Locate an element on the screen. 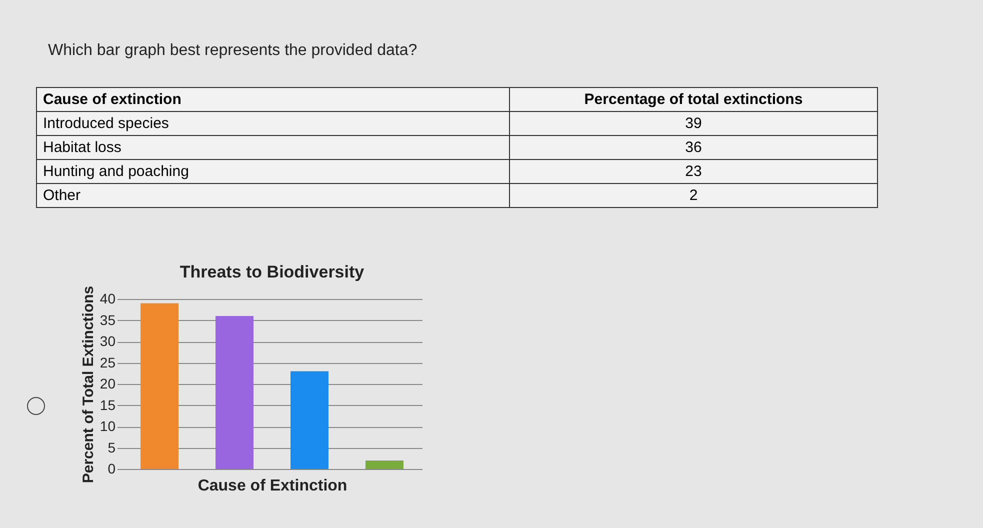  y-axis-title: Percent of Total Extinctions is located at coordinates (88, 385).